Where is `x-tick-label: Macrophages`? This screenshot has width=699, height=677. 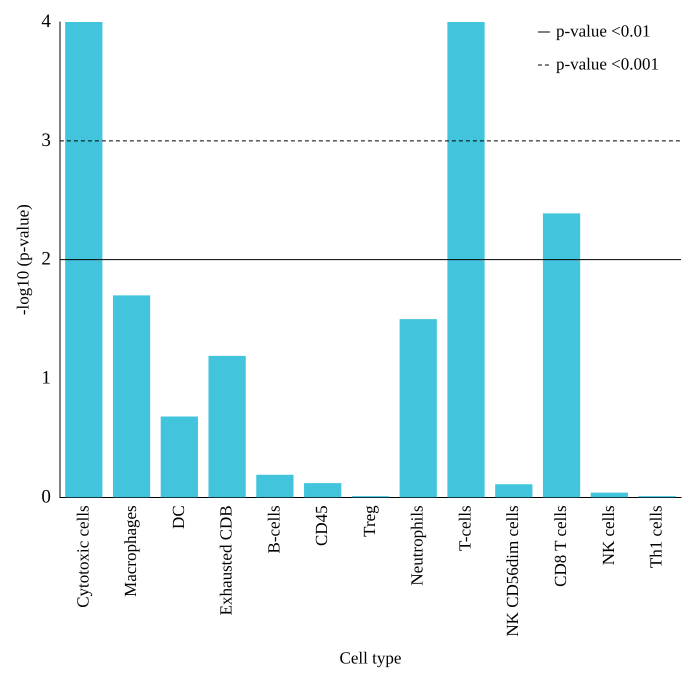
x-tick-label: Macrophages is located at coordinates (130, 551).